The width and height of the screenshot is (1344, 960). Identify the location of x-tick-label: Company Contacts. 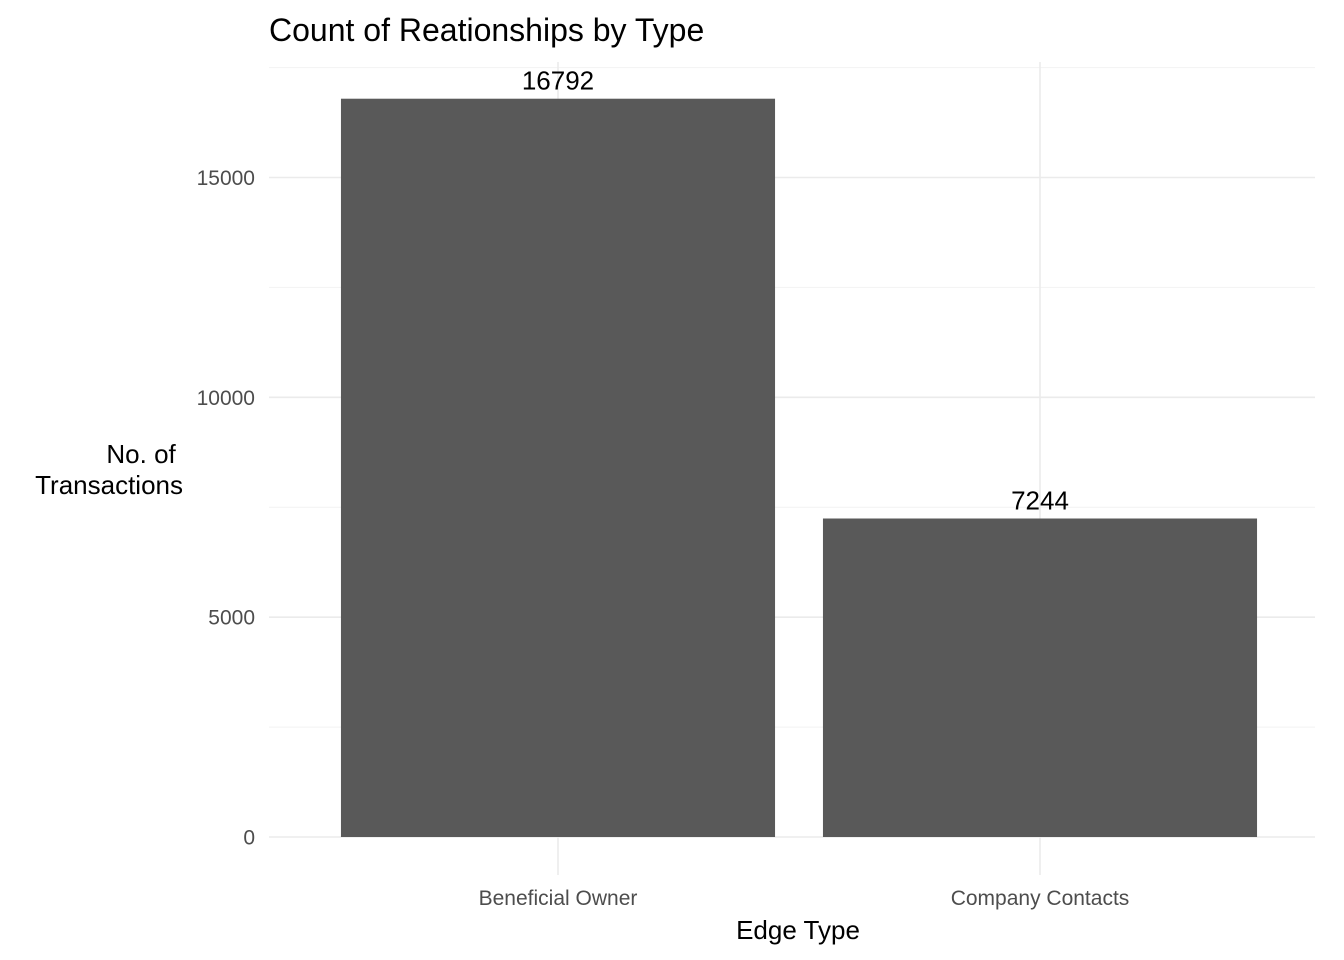
(1040, 898).